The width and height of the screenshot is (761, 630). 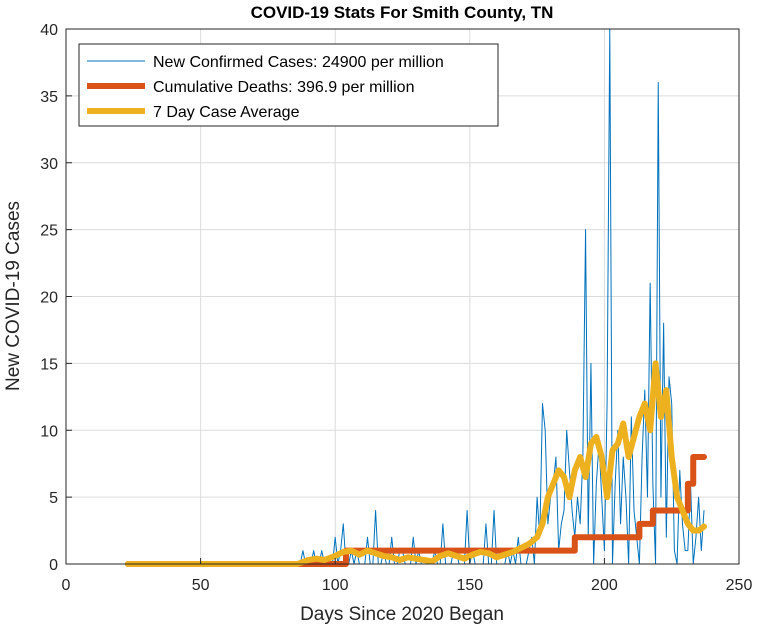 What do you see at coordinates (66, 585) in the screenshot?
I see `x-tick-label: 0` at bounding box center [66, 585].